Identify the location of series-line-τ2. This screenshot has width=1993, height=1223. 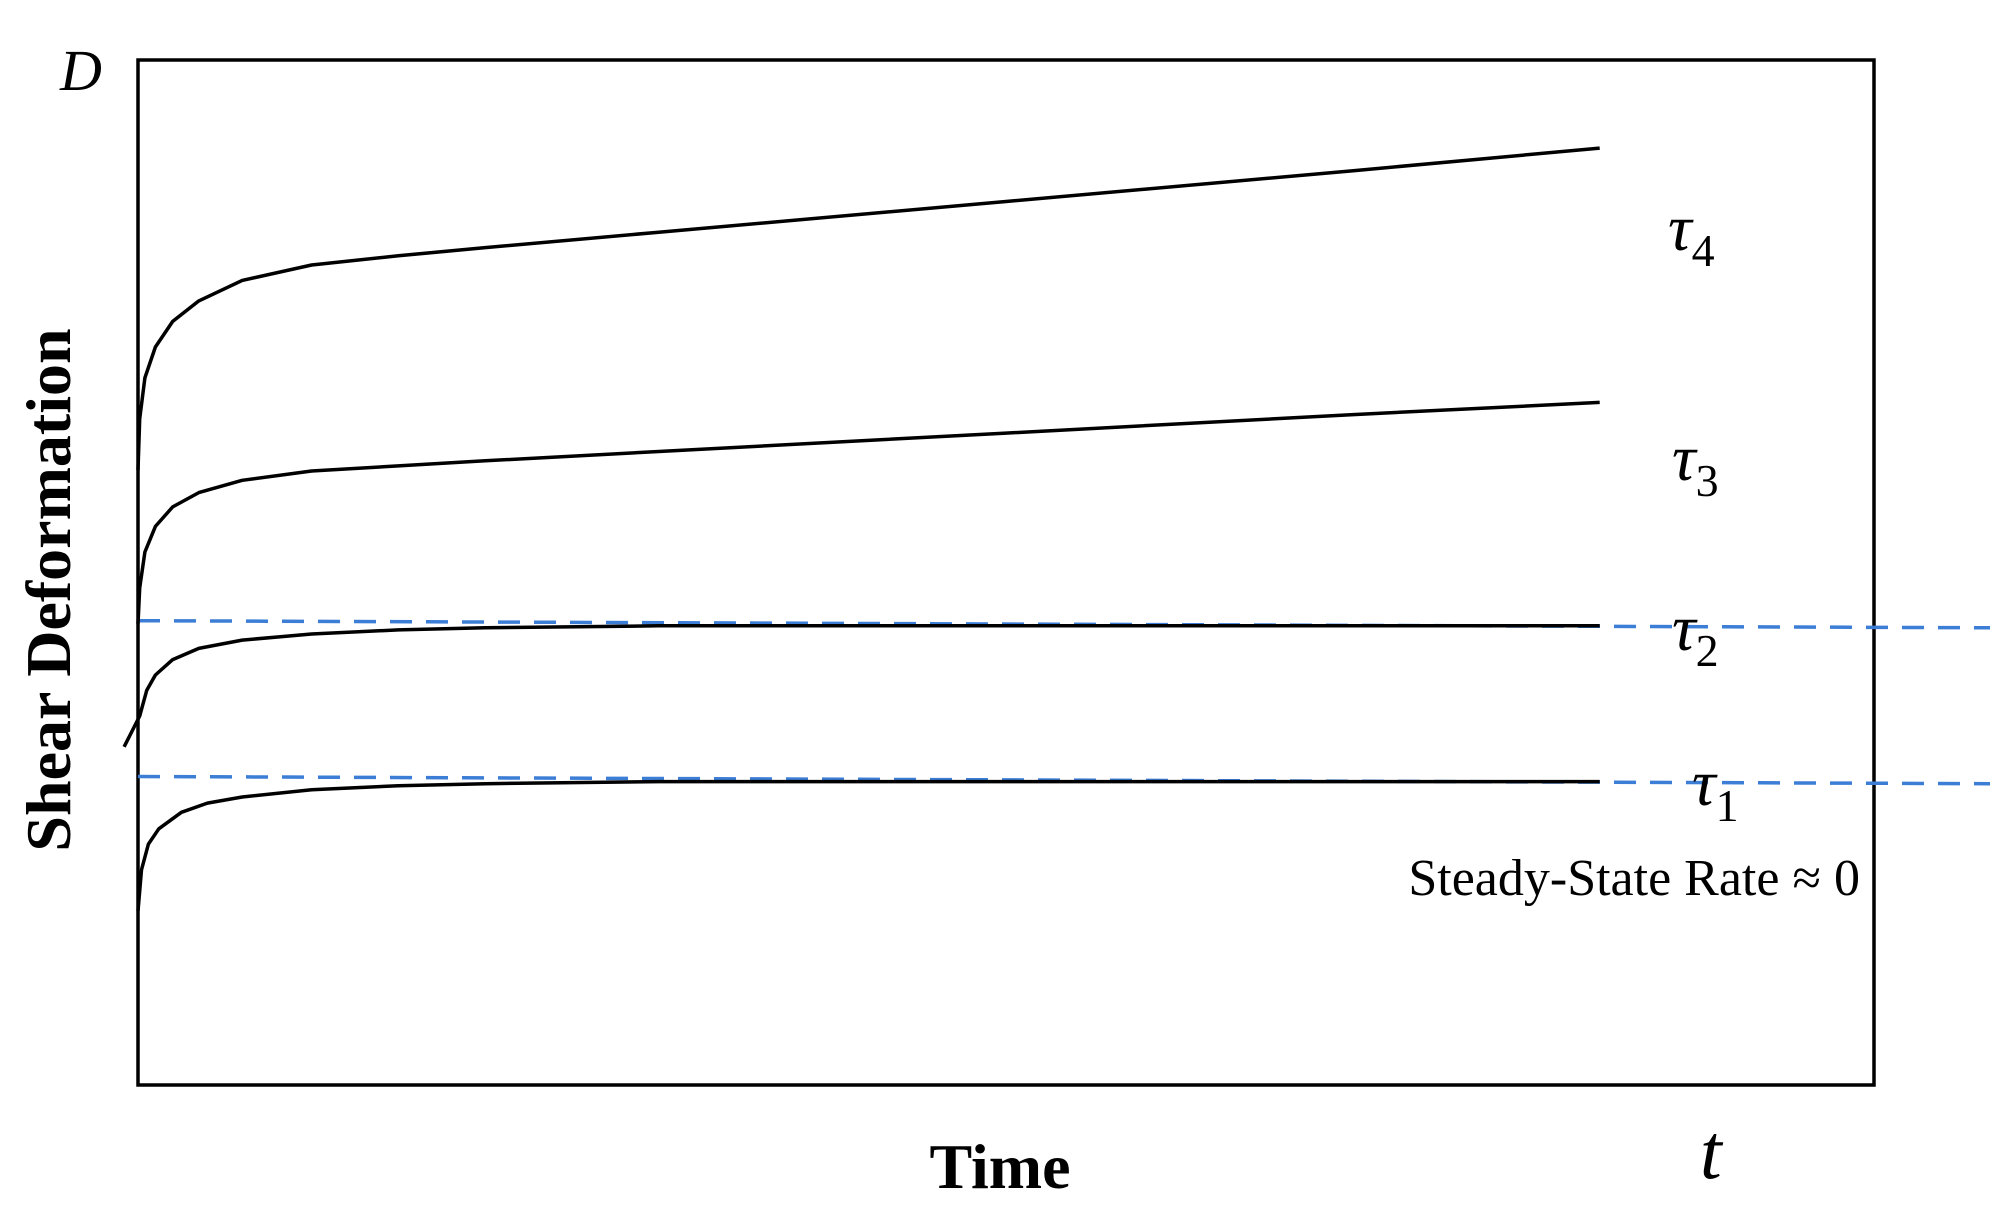
(861, 686).